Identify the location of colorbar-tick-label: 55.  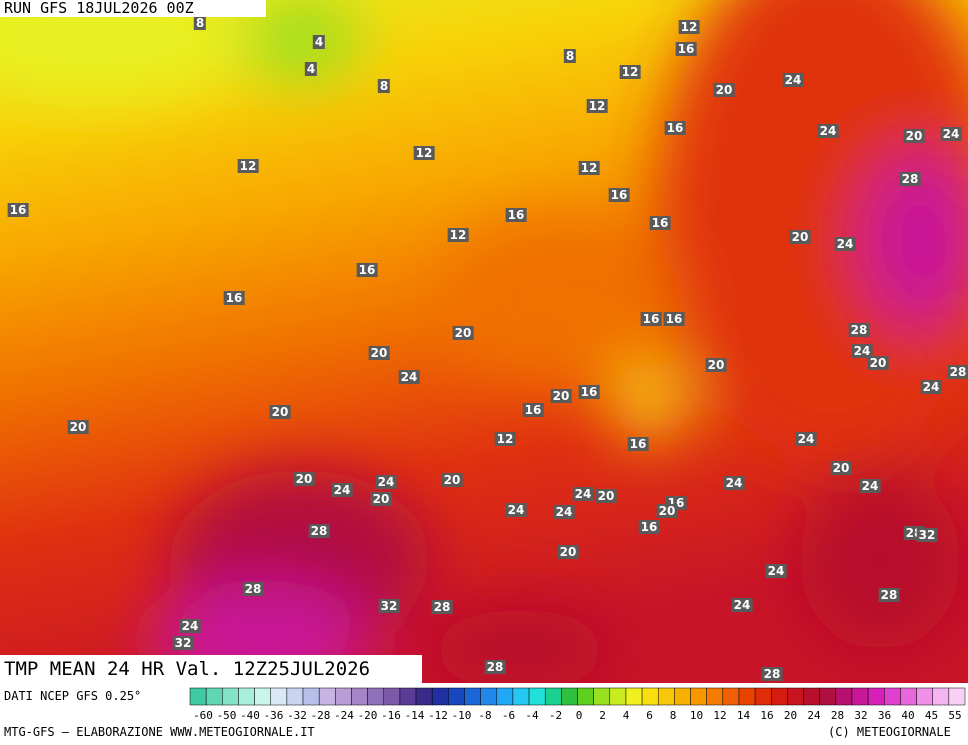
(954, 715).